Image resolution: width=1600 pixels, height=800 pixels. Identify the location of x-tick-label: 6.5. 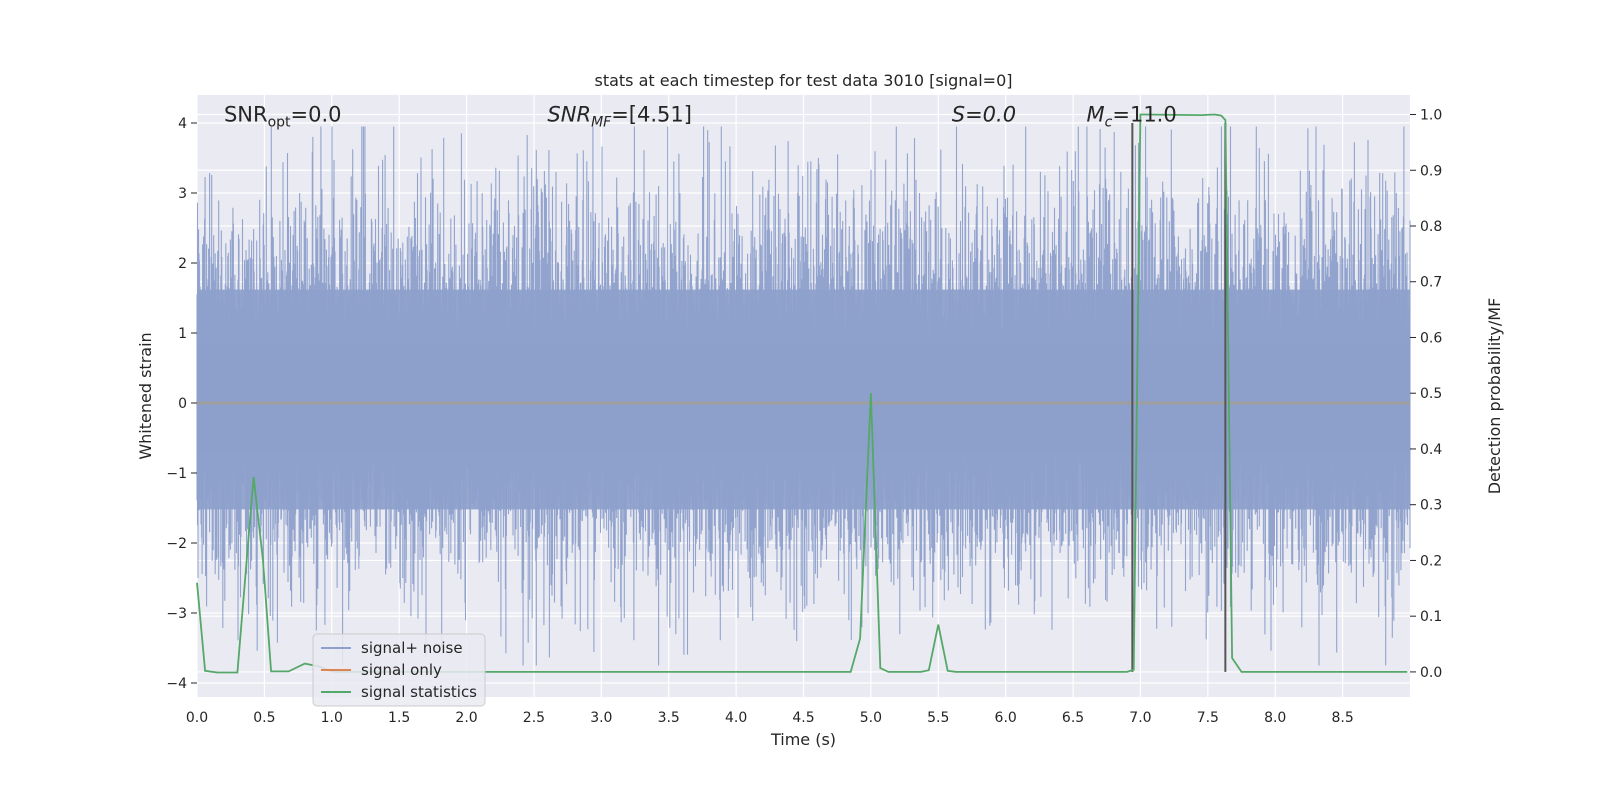
(1073, 718).